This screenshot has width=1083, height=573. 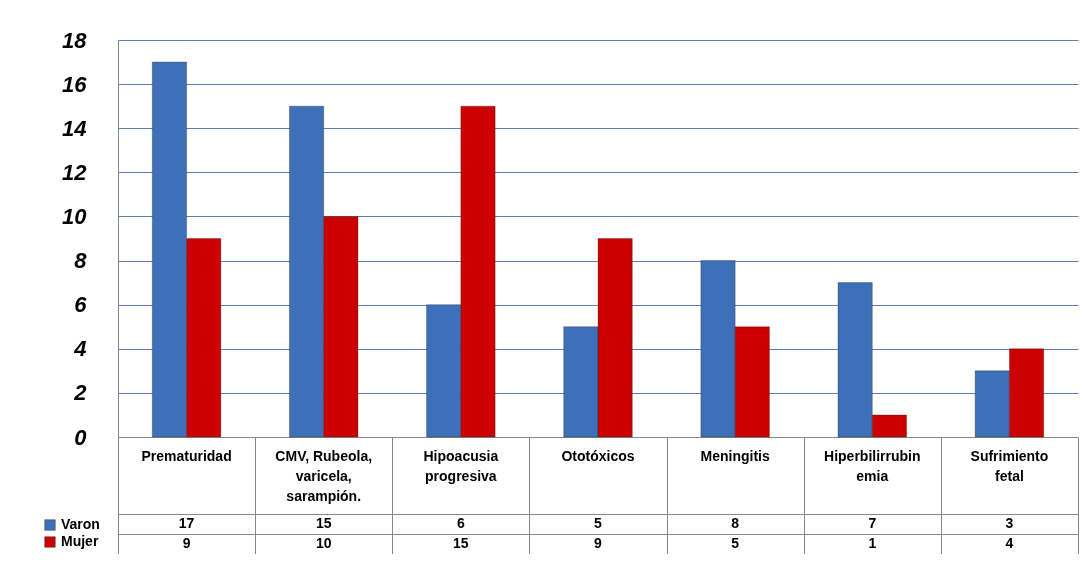 I want to click on y-tick-label: 10, so click(x=75, y=216).